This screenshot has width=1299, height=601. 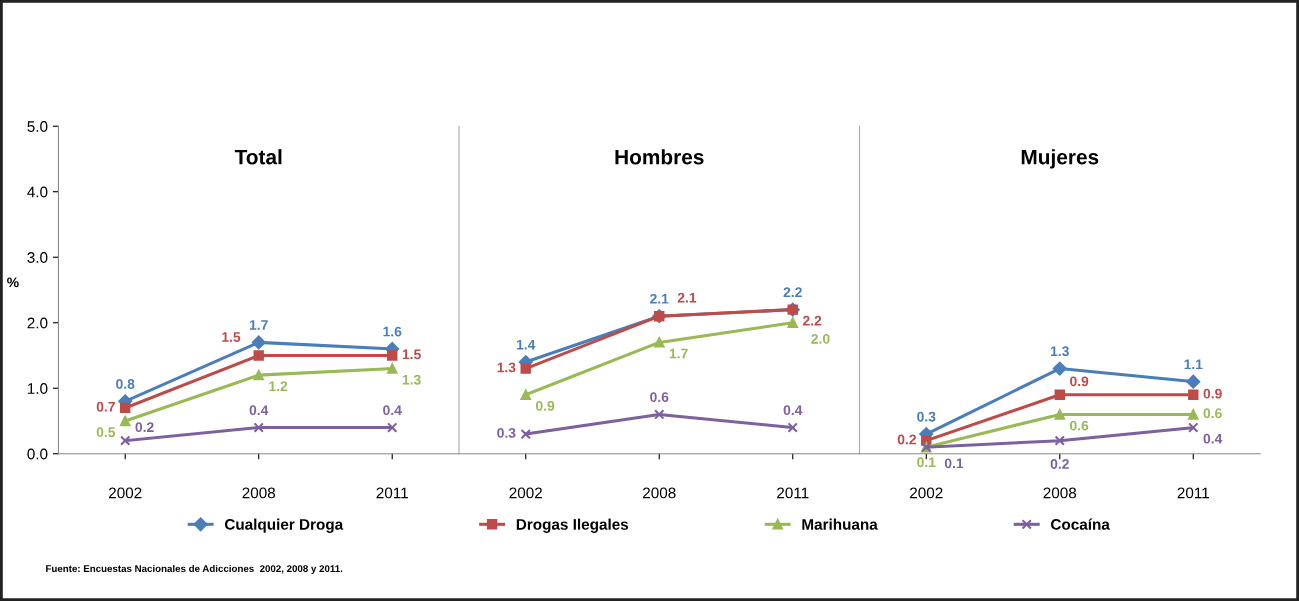 What do you see at coordinates (840, 524) in the screenshot?
I see `legend-label: Marihuana` at bounding box center [840, 524].